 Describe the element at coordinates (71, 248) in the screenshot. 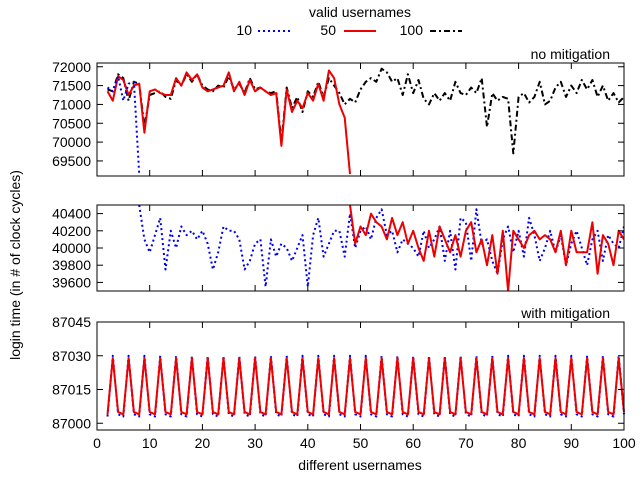

I see `y-tick-label: 40000` at that location.